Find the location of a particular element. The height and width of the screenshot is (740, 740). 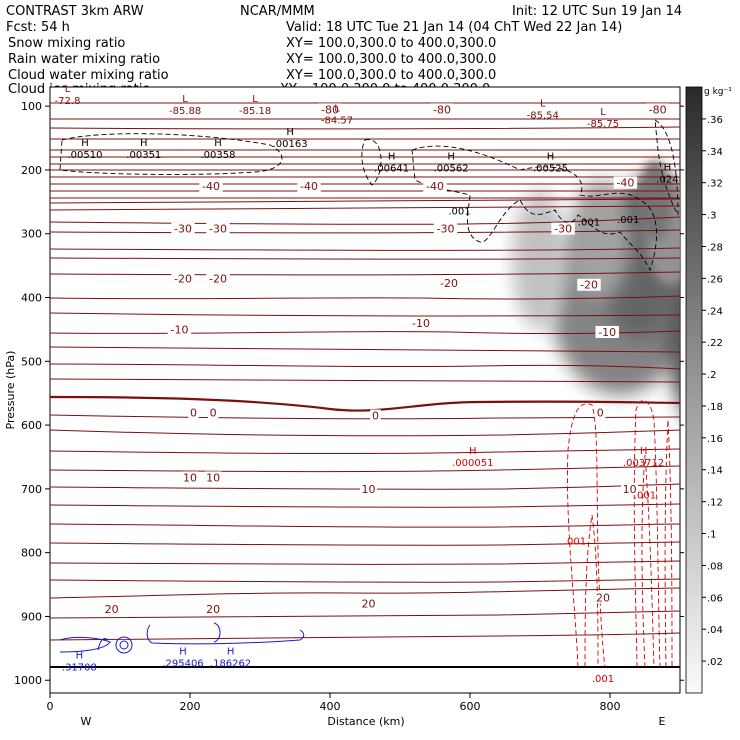

colorbar-tick-label: .36 is located at coordinates (715, 120).